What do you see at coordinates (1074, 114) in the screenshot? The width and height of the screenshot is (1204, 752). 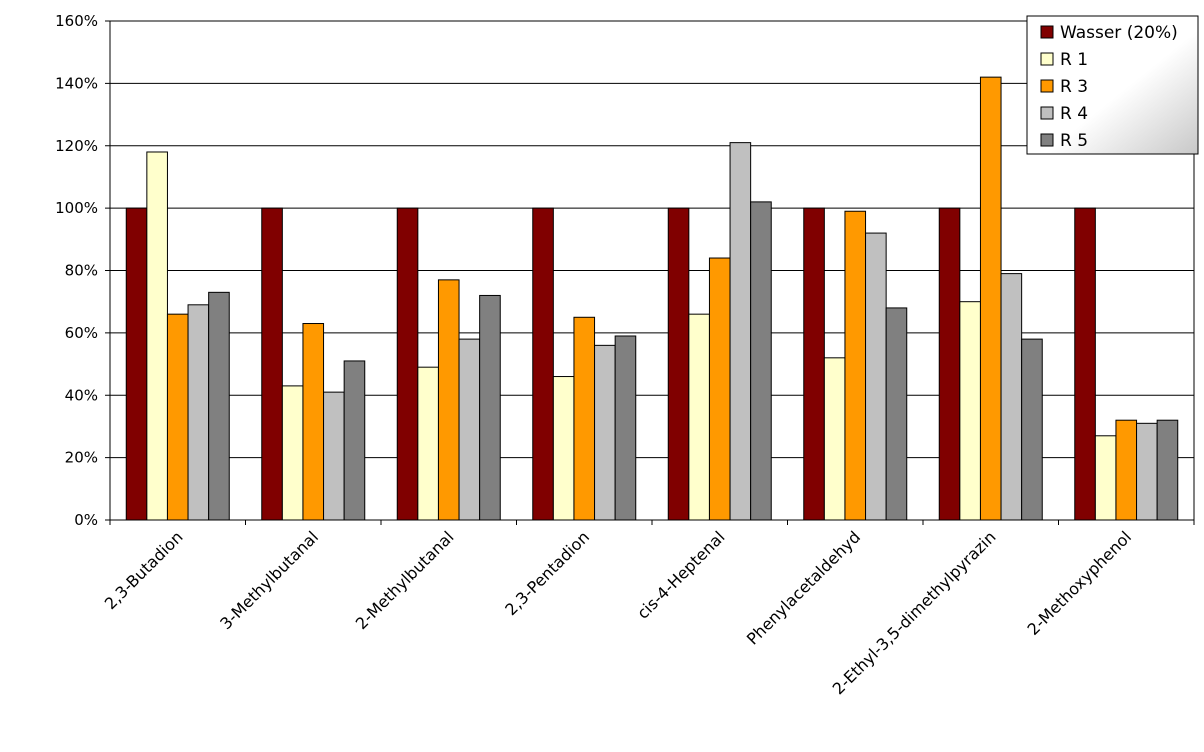 I see `legend-entry-label: R 4` at bounding box center [1074, 114].